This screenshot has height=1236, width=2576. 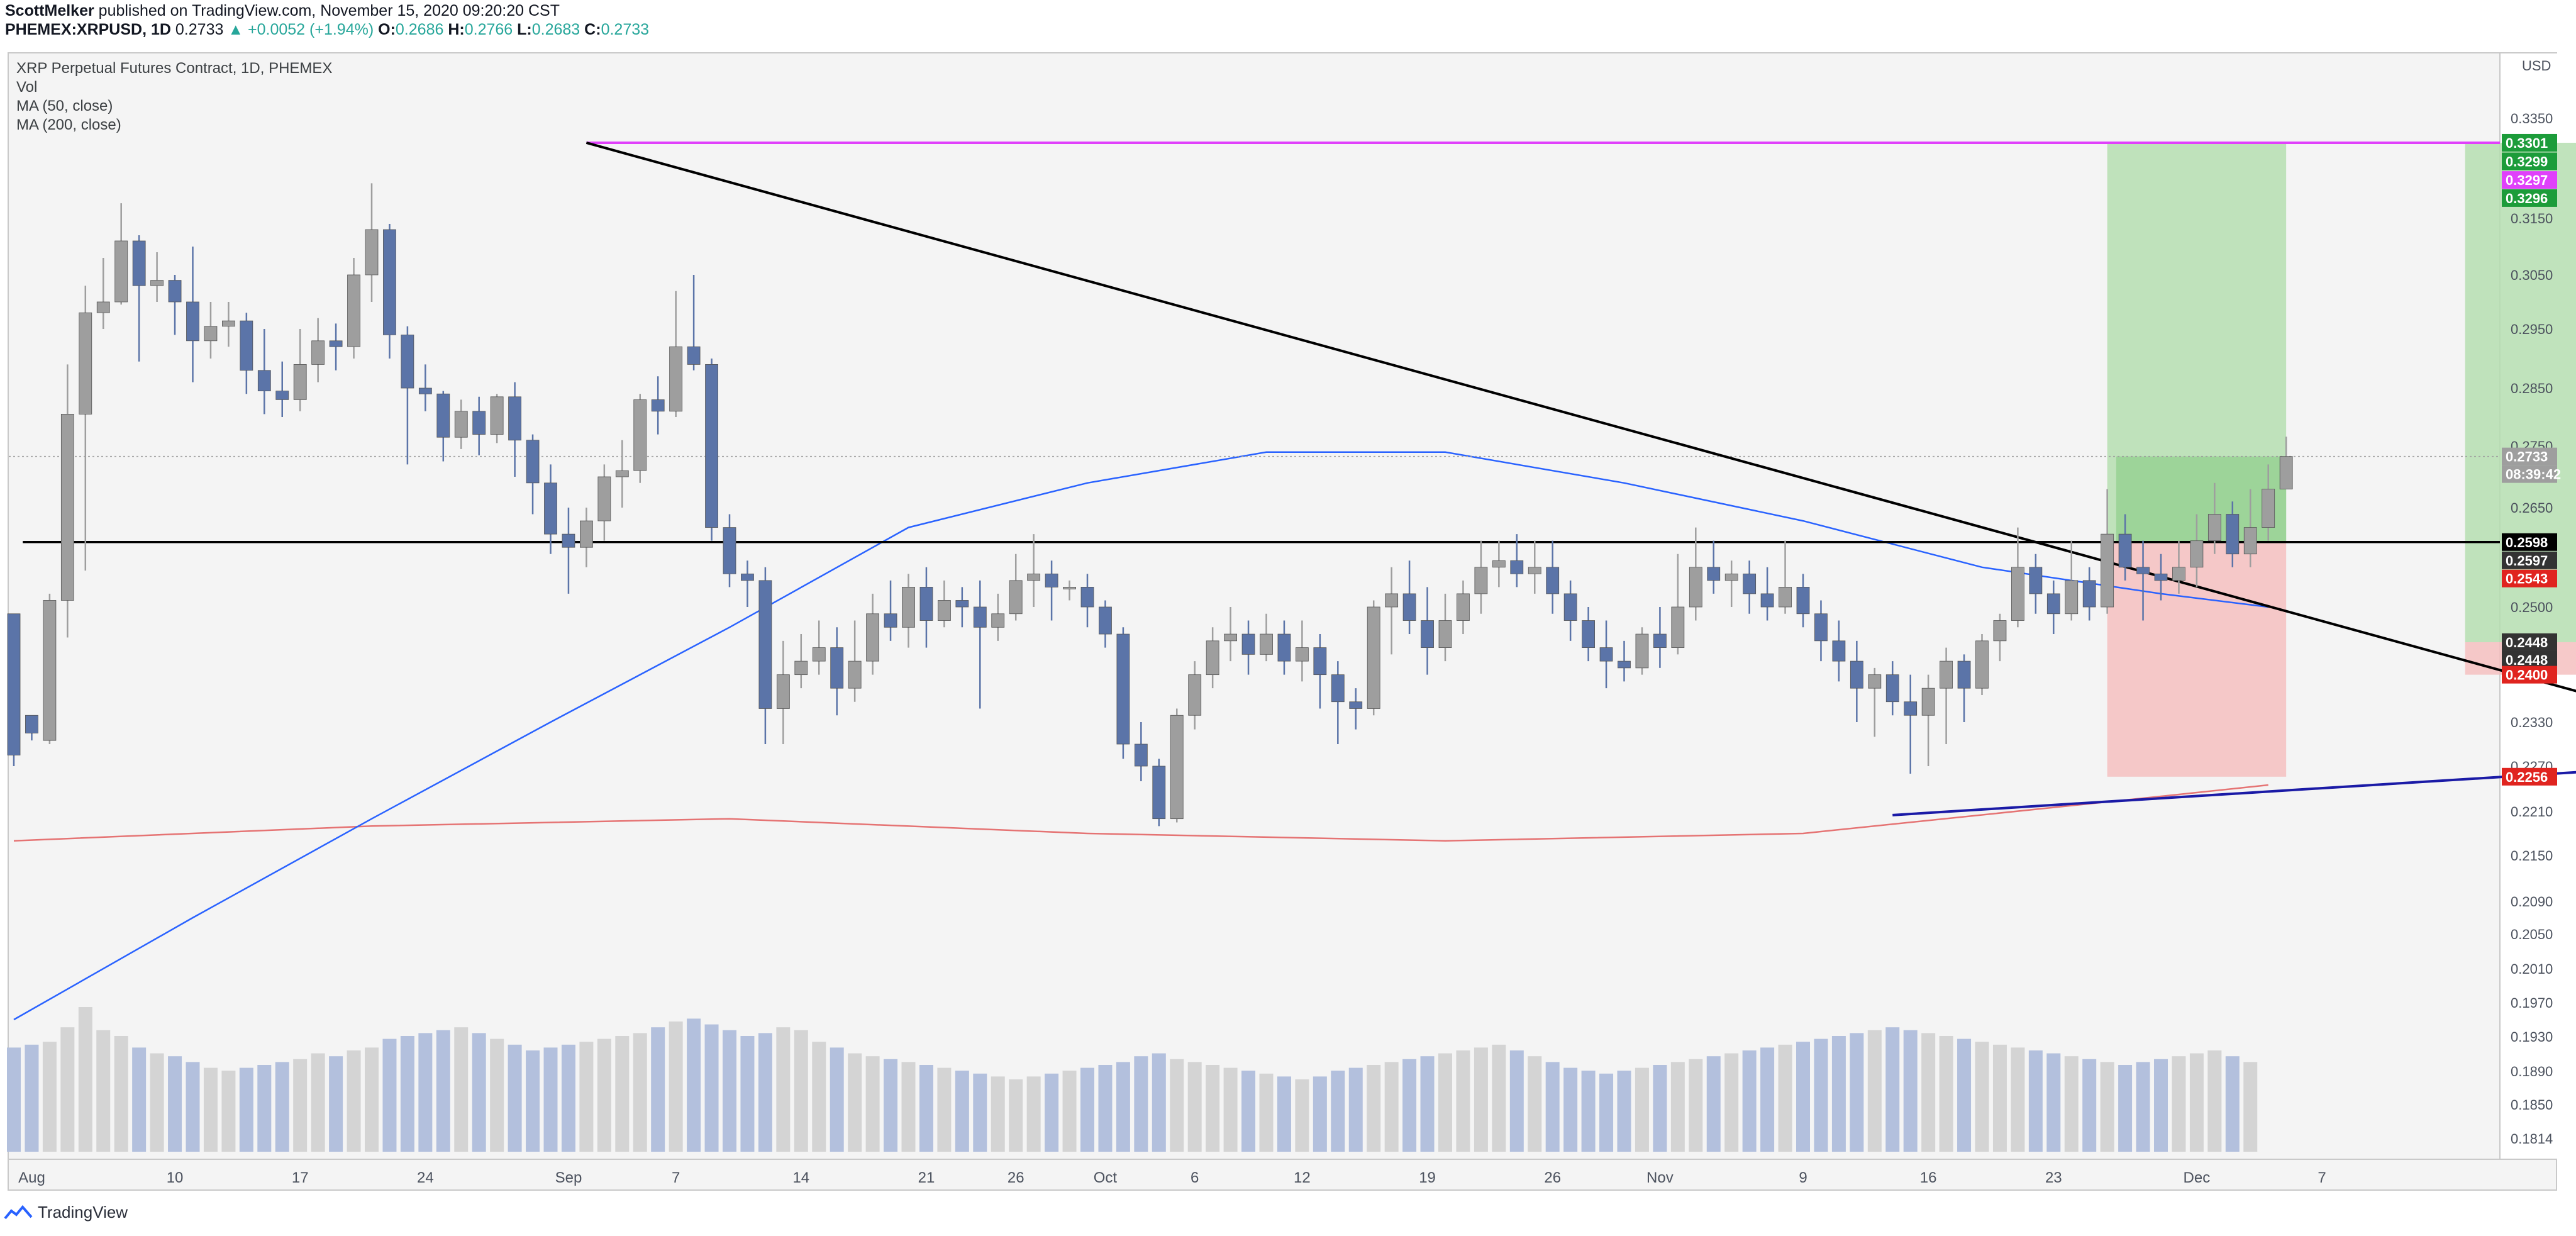 I want to click on y-tick-label: 0.1850, so click(x=2532, y=1105).